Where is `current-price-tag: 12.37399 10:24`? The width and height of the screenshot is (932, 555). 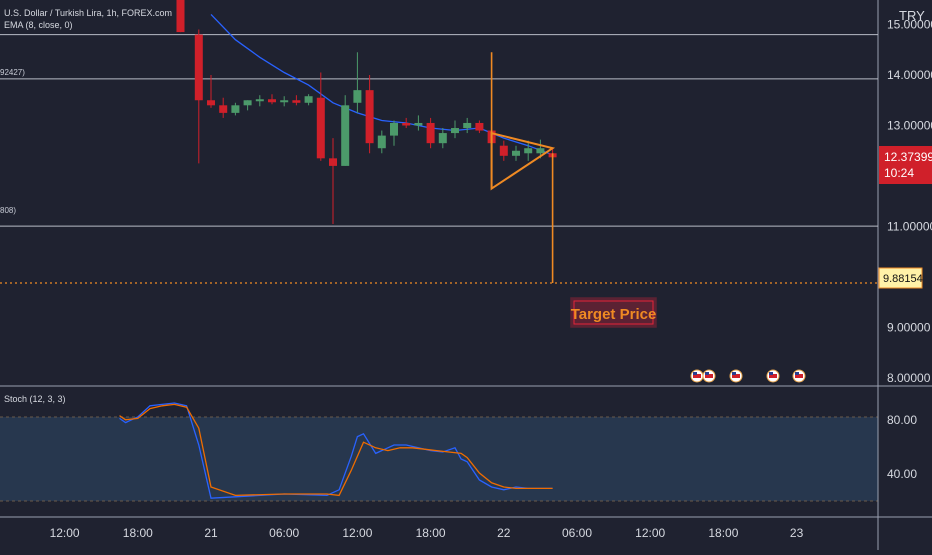
current-price-tag: 12.37399 10:24 is located at coordinates (905, 165).